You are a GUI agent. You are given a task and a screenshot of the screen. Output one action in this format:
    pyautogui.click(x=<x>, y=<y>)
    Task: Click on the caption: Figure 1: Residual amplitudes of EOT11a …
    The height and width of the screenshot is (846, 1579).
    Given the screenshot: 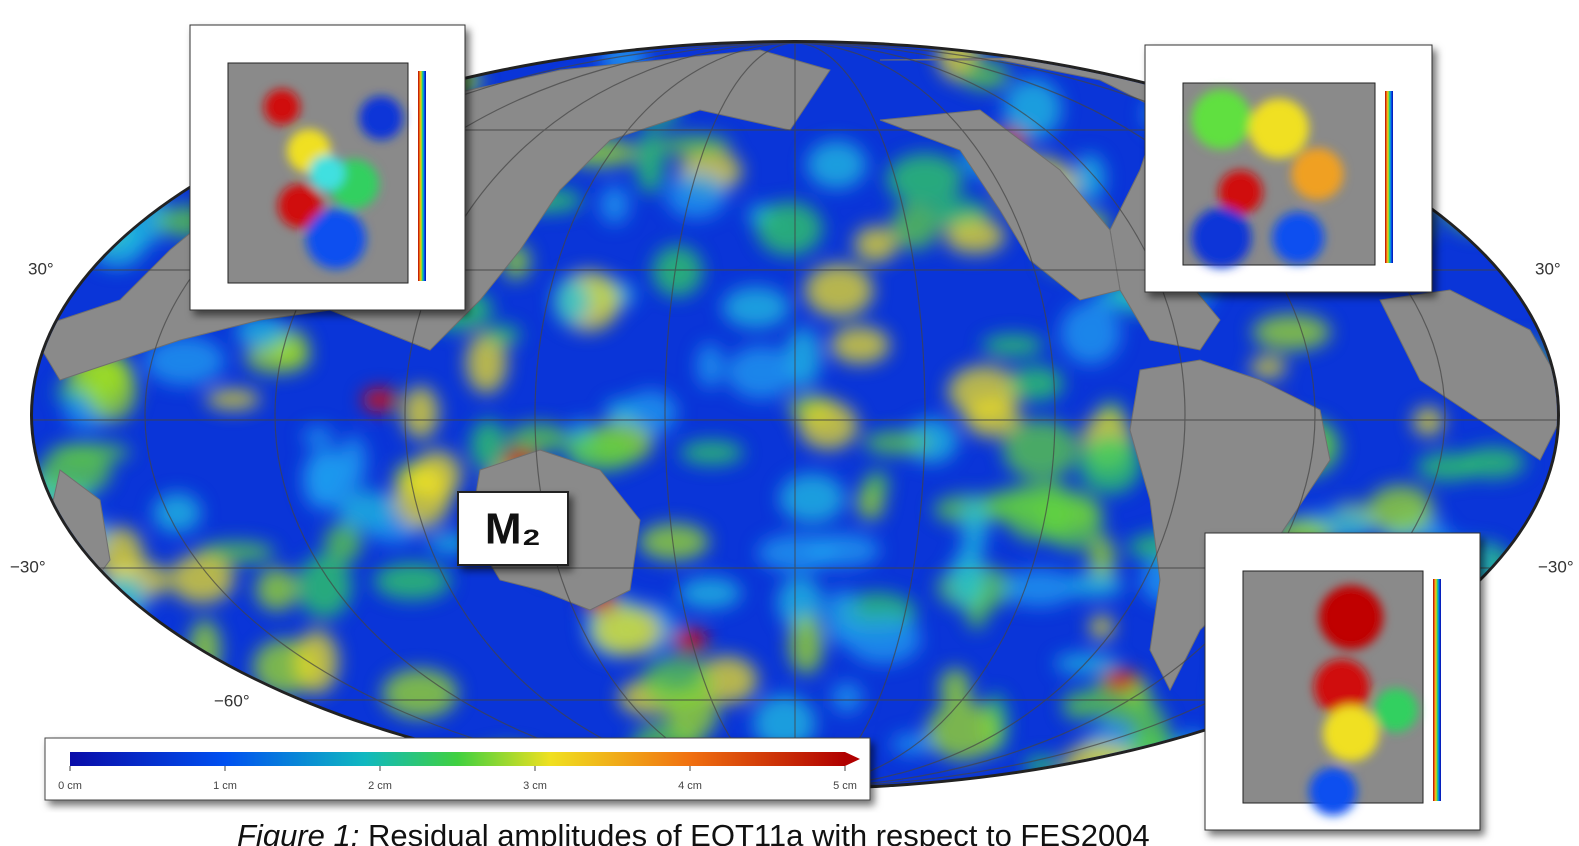 What is the action you would take?
    pyautogui.click(x=693, y=832)
    